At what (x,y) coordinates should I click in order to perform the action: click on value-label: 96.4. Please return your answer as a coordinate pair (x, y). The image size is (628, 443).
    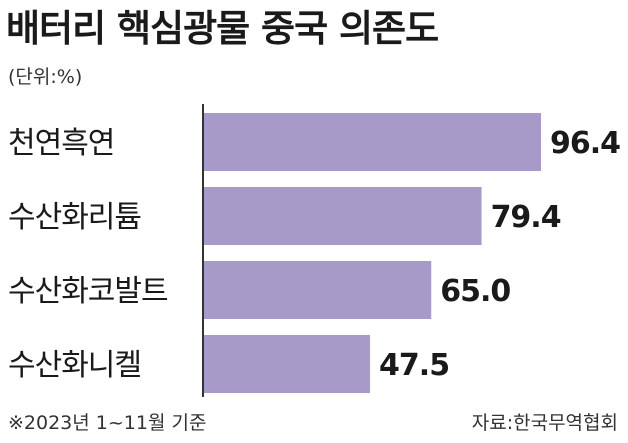
    Looking at the image, I should click on (585, 143).